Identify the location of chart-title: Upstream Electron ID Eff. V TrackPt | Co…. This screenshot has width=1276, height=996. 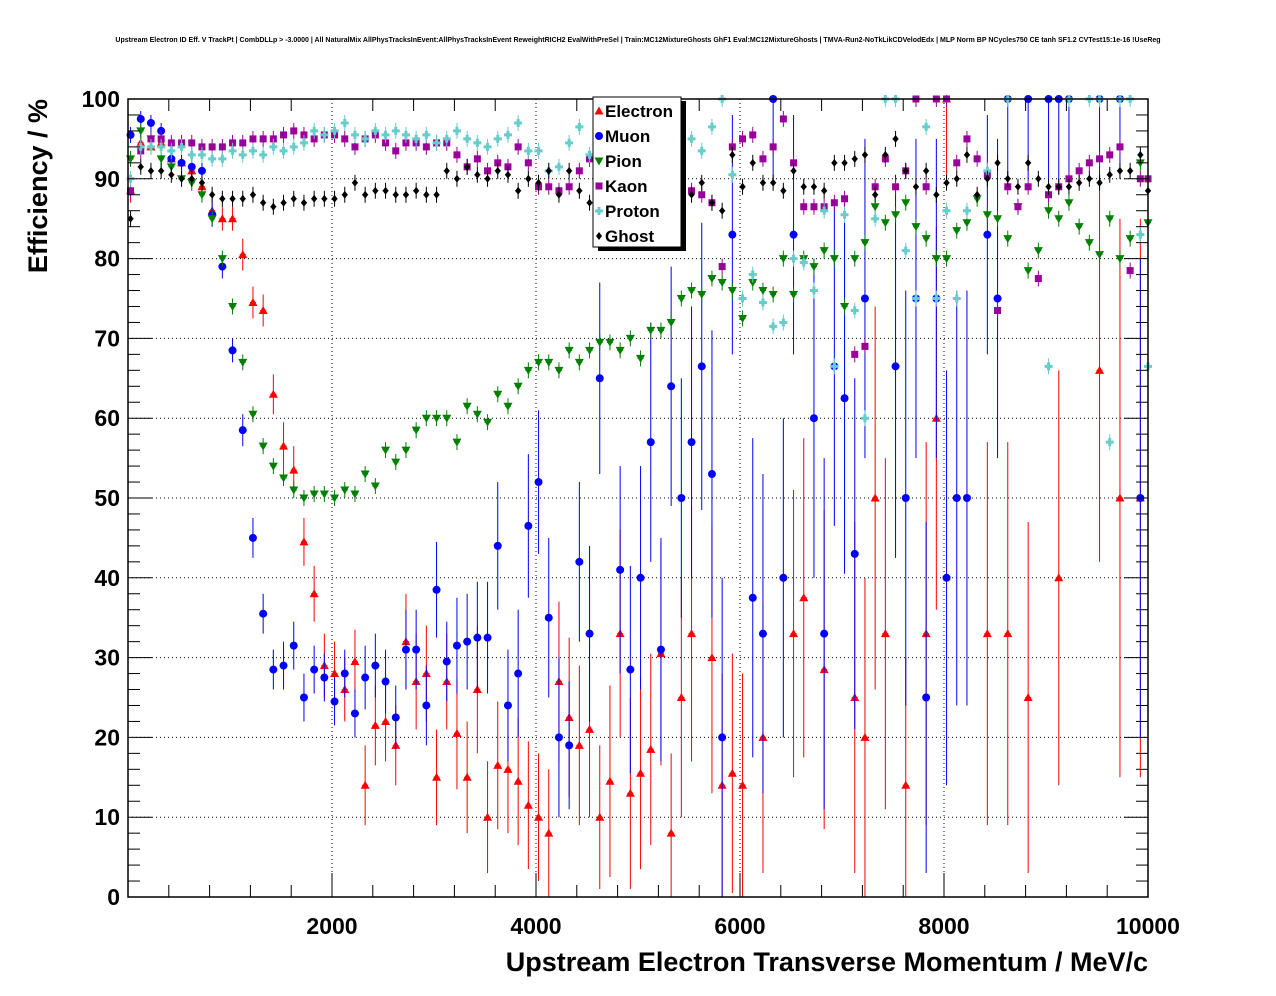
(637, 40).